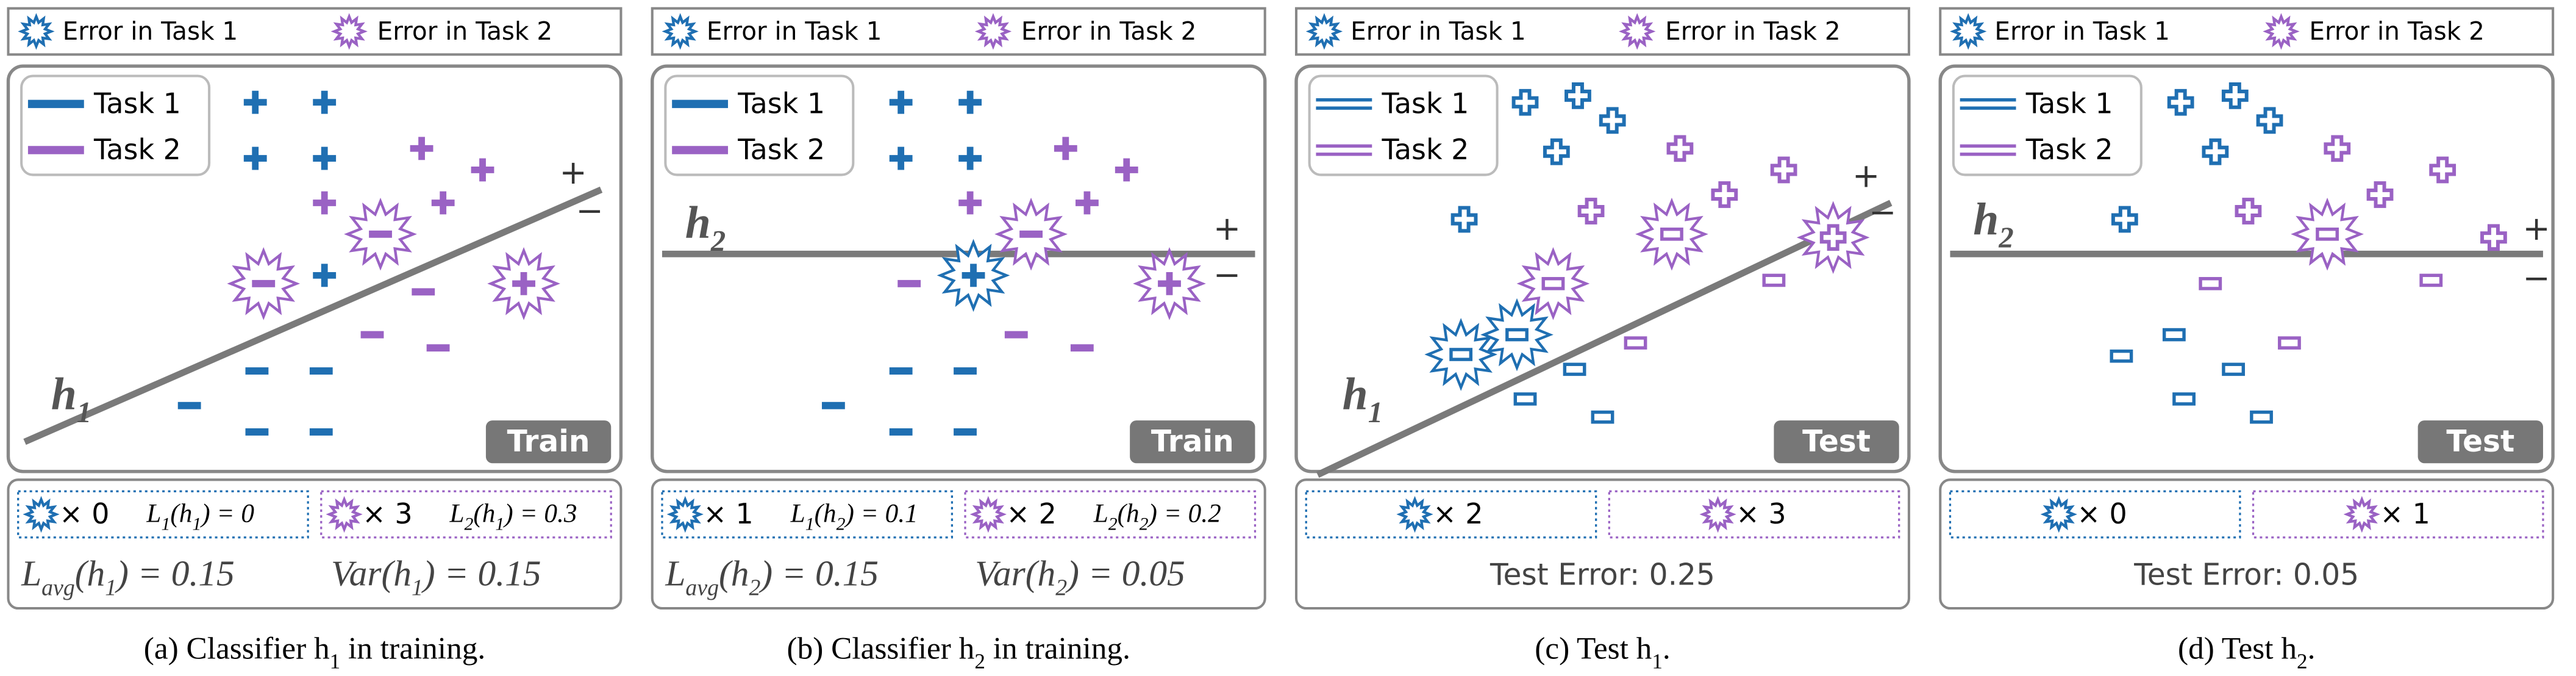  Describe the element at coordinates (881, 648) in the screenshot. I see `caption-part: (b) Classifier h` at that location.